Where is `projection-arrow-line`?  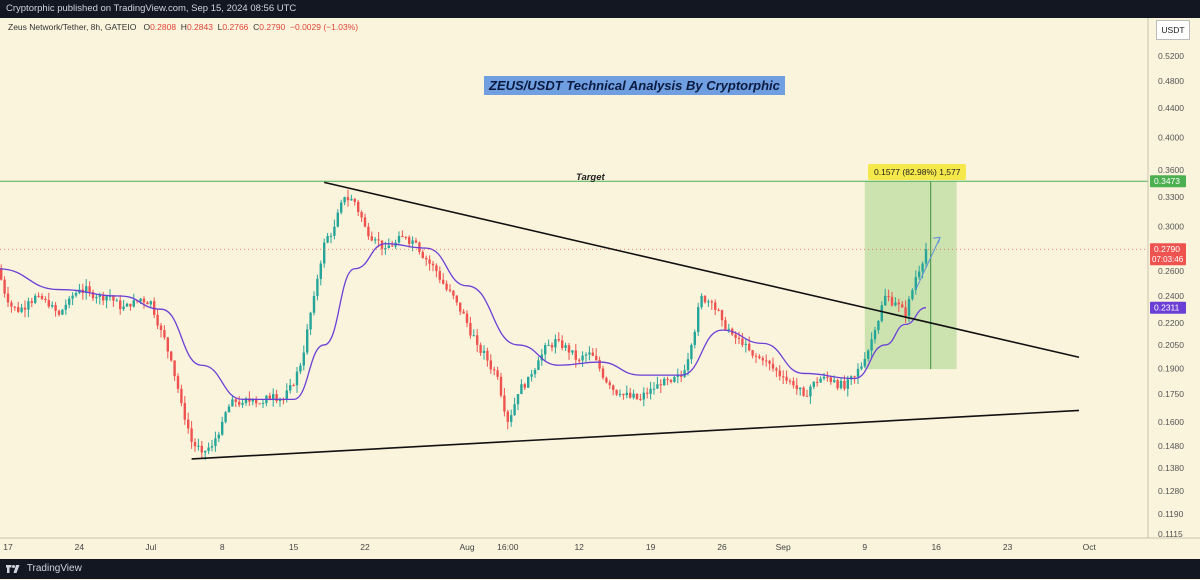 projection-arrow-line is located at coordinates (928, 263).